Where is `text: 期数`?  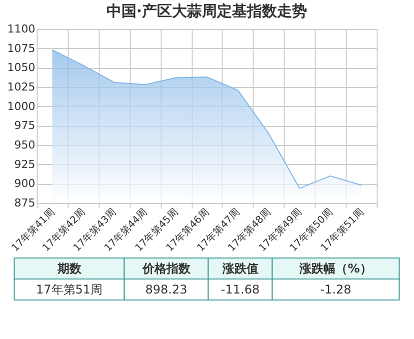 text: 期数 is located at coordinates (69, 269).